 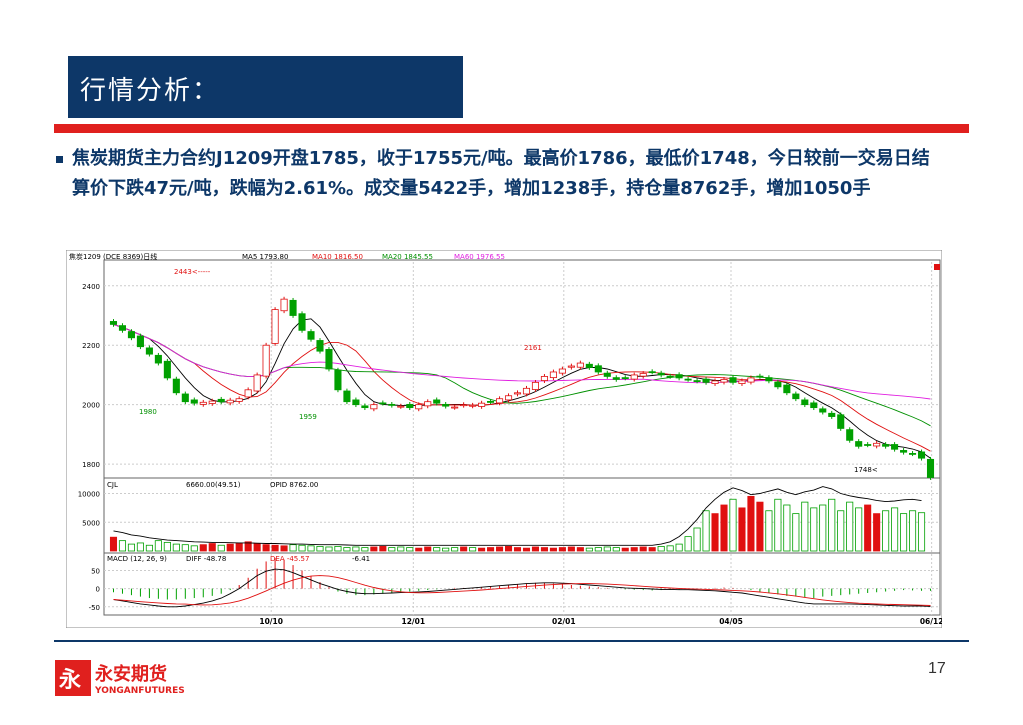 What do you see at coordinates (89, 495) in the screenshot?
I see `volume-tick-label: 10000` at bounding box center [89, 495].